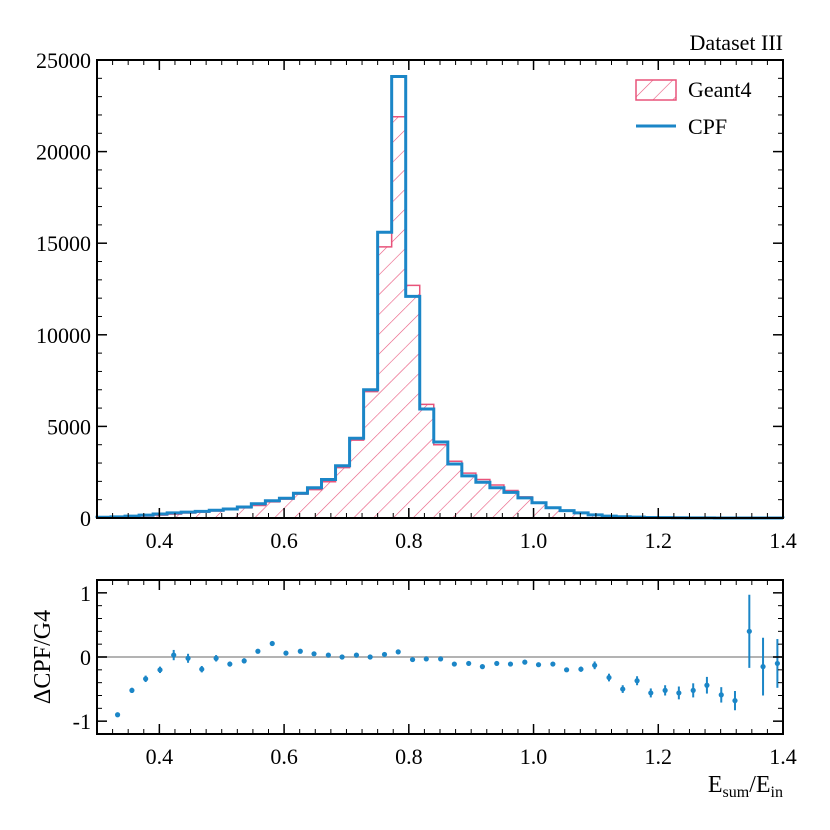  Describe the element at coordinates (85, 593) in the screenshot. I see `ratio-ytick-label-2: 1` at that location.